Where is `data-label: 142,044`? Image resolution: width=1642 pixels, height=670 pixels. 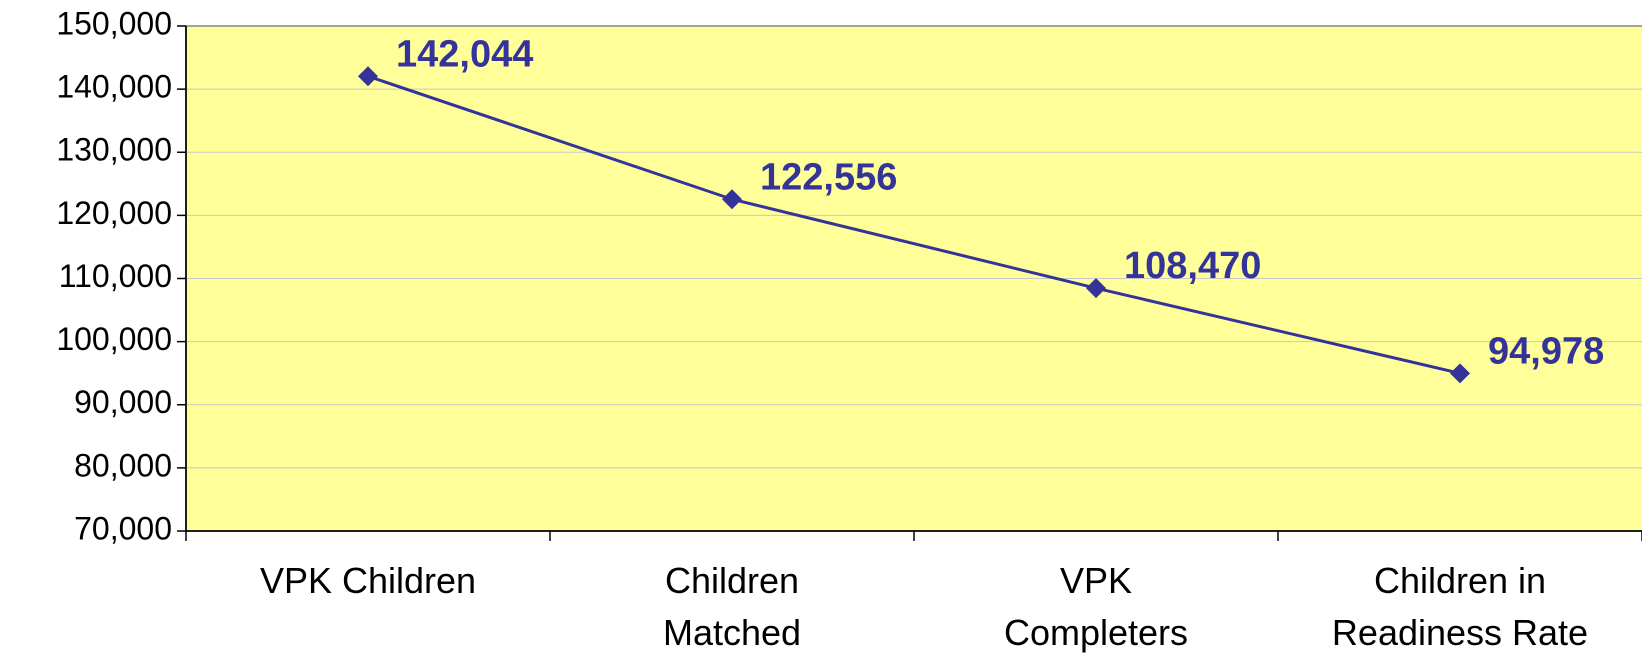 data-label: 142,044 is located at coordinates (464, 54).